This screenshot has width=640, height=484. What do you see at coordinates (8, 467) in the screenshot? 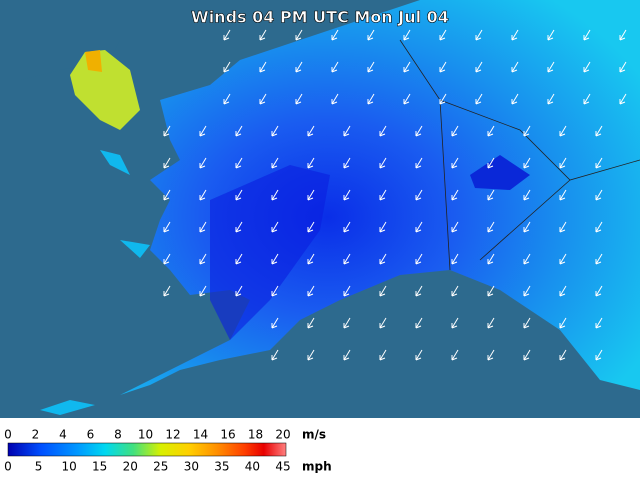
I see `mph-tick-label: 0` at bounding box center [8, 467].